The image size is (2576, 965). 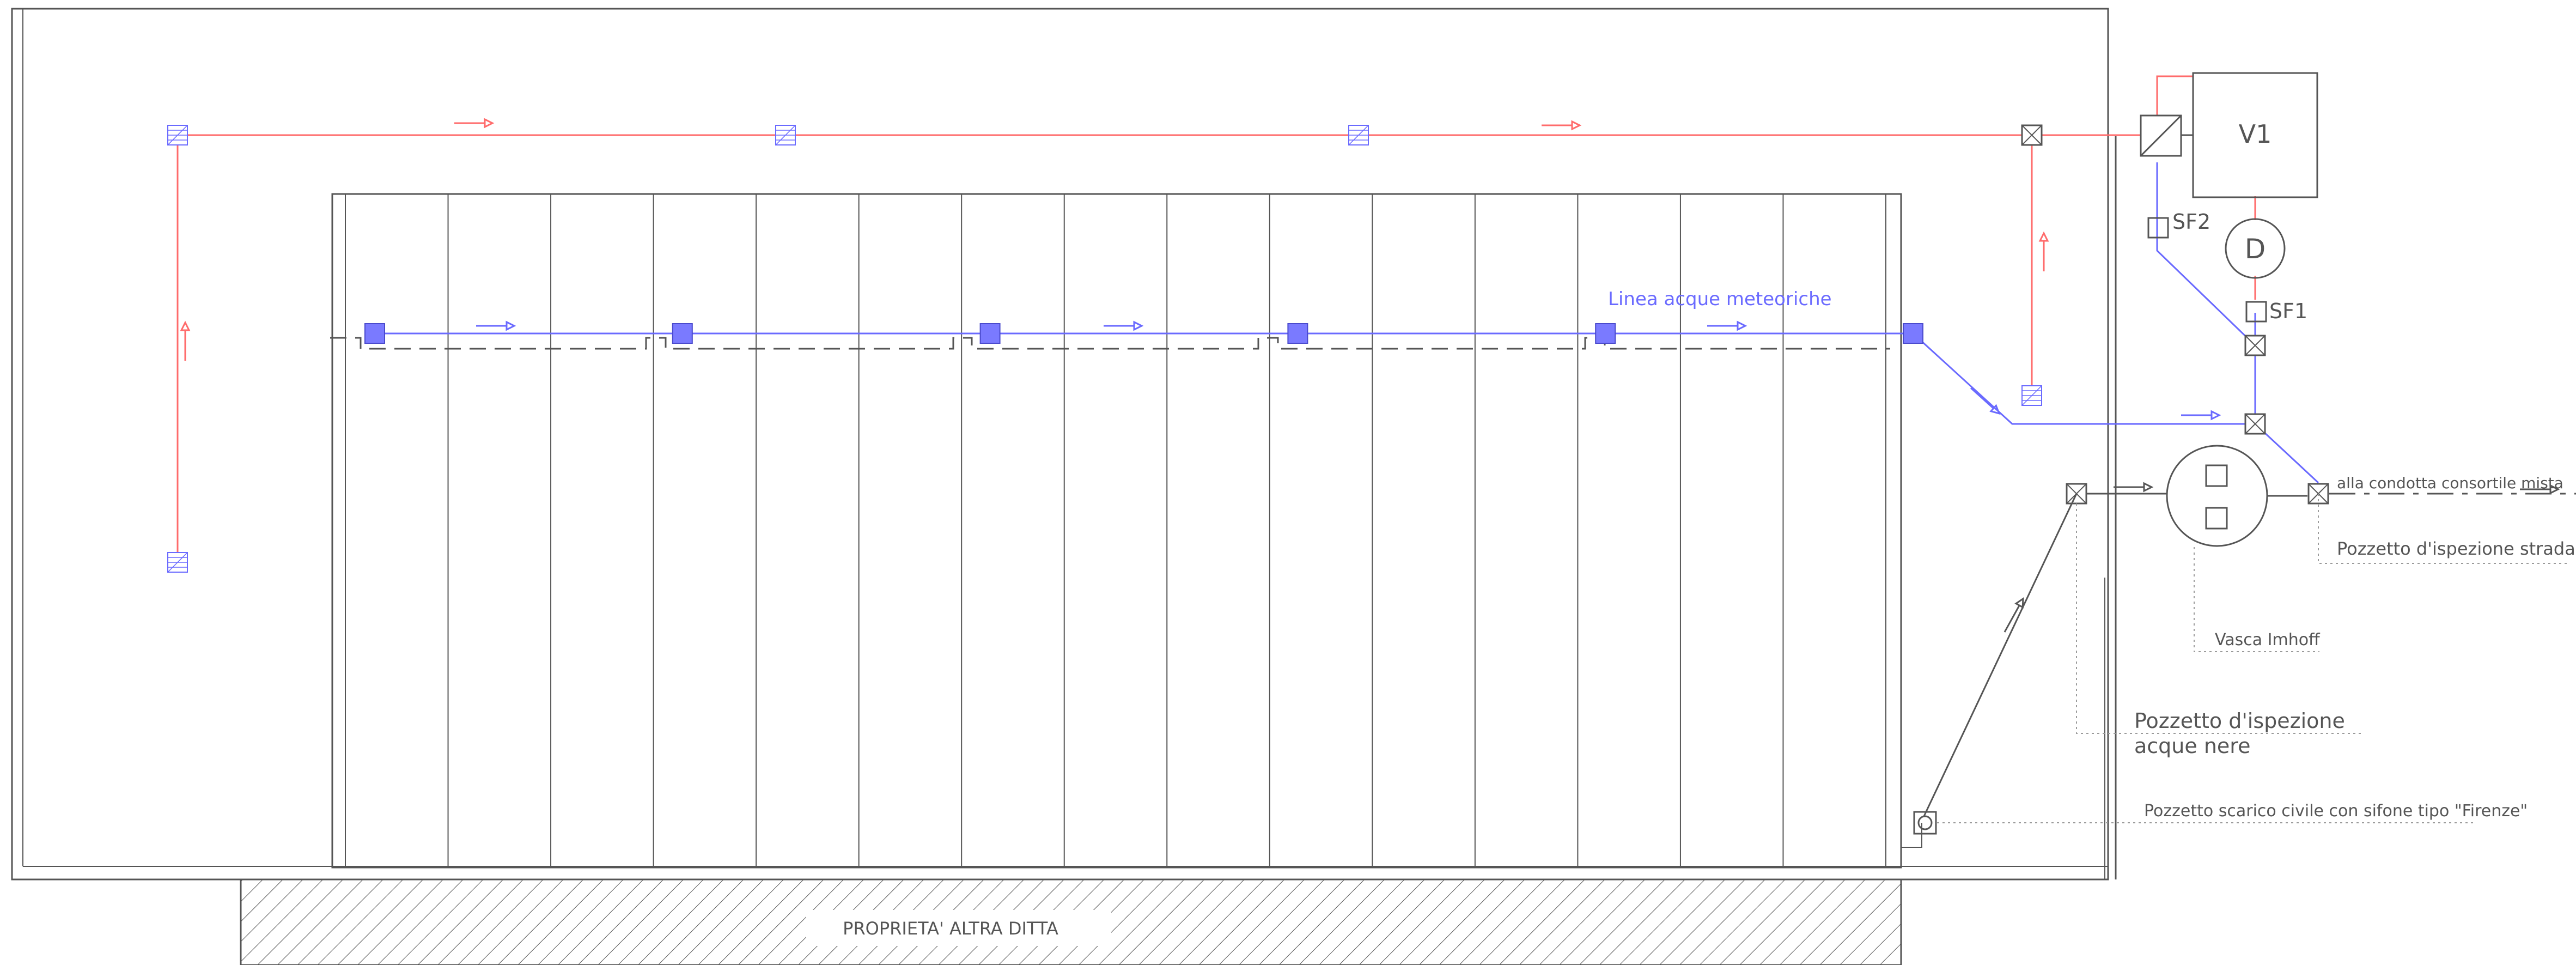 What do you see at coordinates (2206, 254) in the screenshot?
I see `stormwater-v1-branch` at bounding box center [2206, 254].